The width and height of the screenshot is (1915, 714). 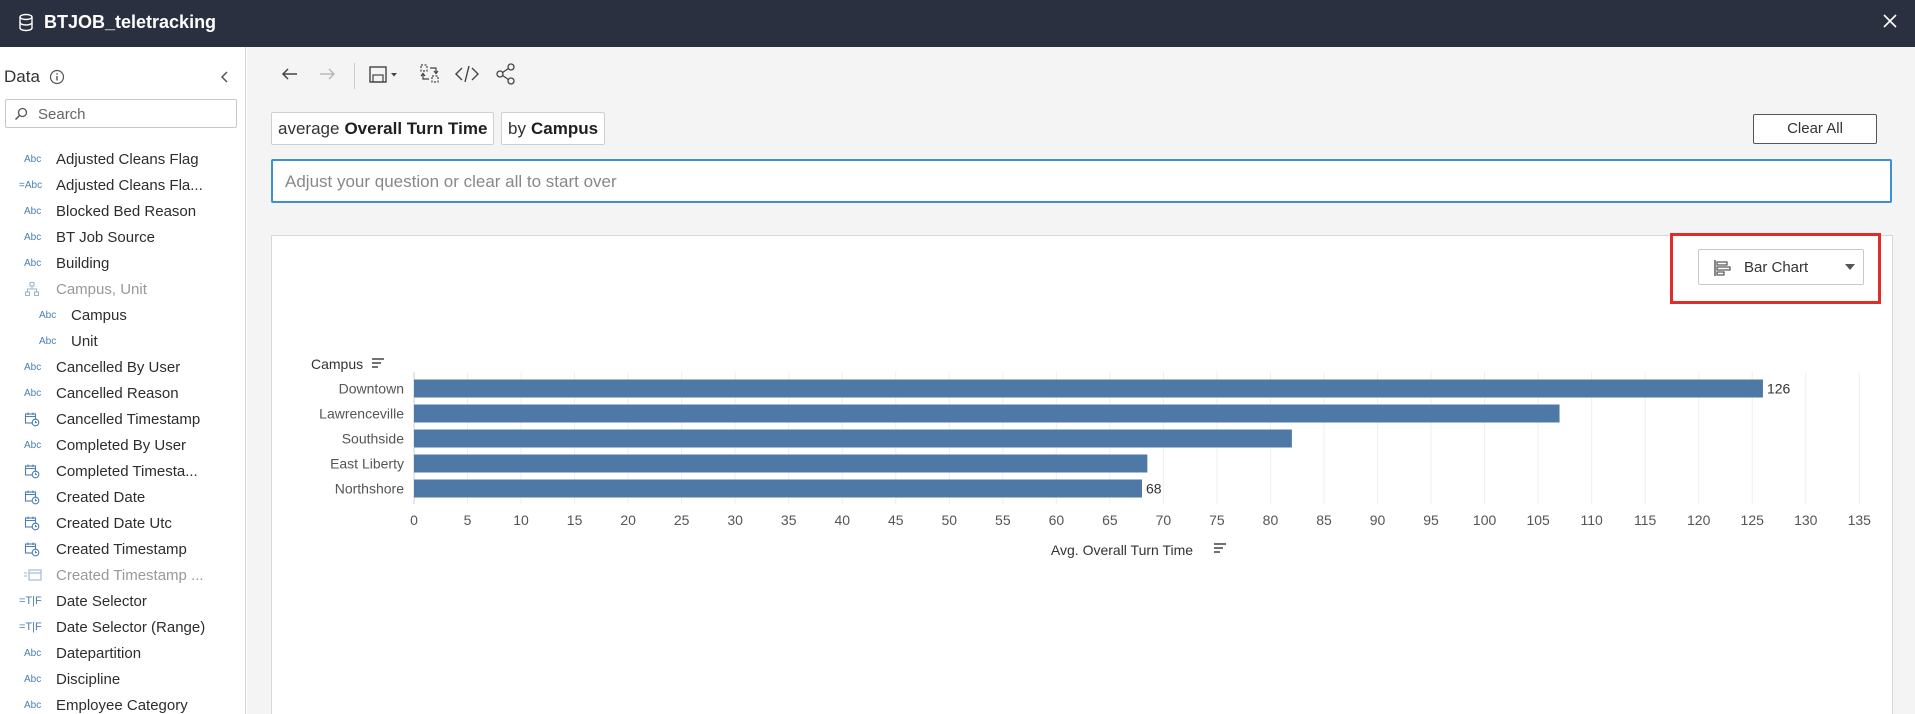 I want to click on x-tick-label: 70, so click(x=1164, y=520).